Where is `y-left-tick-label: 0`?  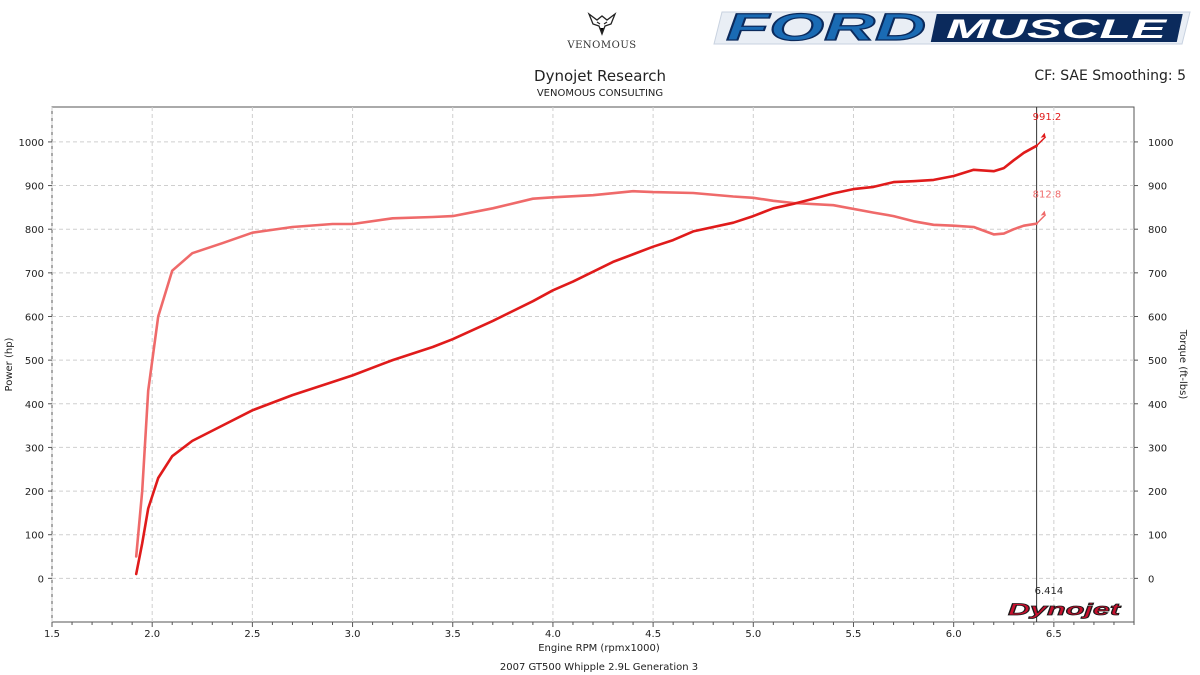 y-left-tick-label: 0 is located at coordinates (41, 579).